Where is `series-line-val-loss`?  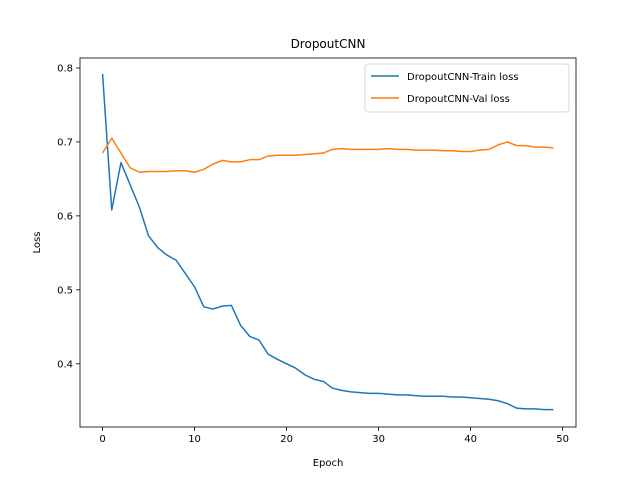
series-line-val-loss is located at coordinates (327, 155).